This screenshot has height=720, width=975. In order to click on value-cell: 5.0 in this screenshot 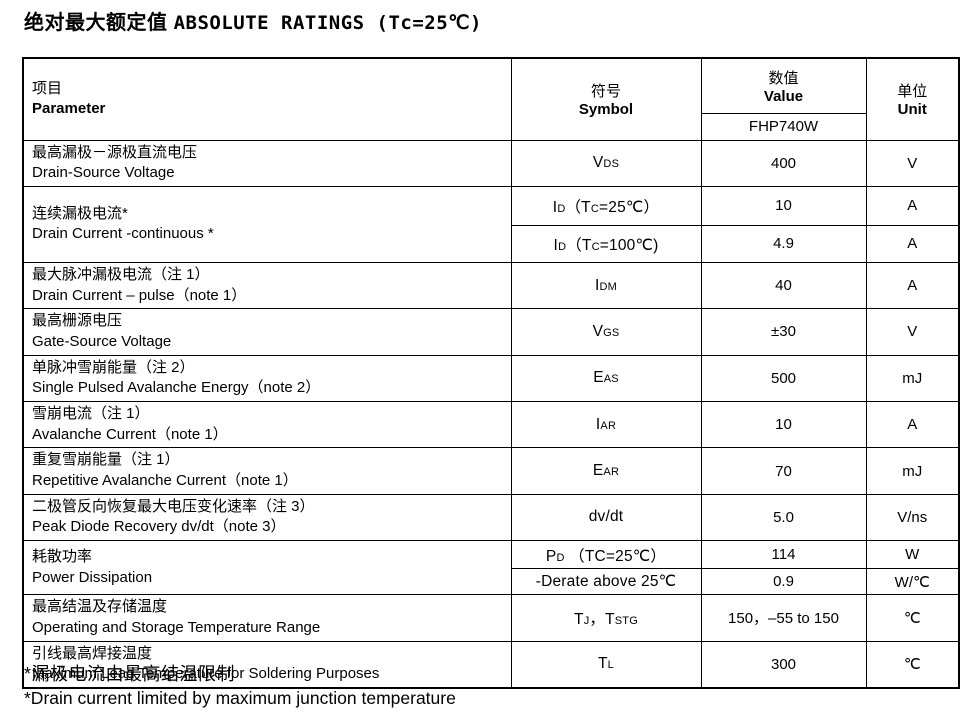, I will do `click(783, 517)`.